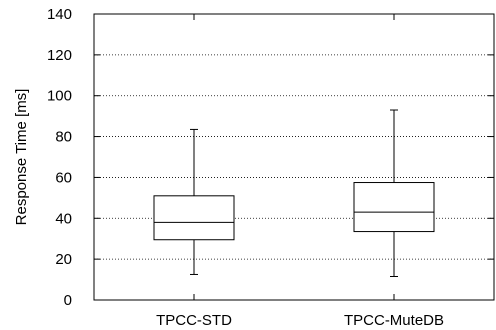 The width and height of the screenshot is (496, 330). I want to click on y-tick-label: 140, so click(59, 14).